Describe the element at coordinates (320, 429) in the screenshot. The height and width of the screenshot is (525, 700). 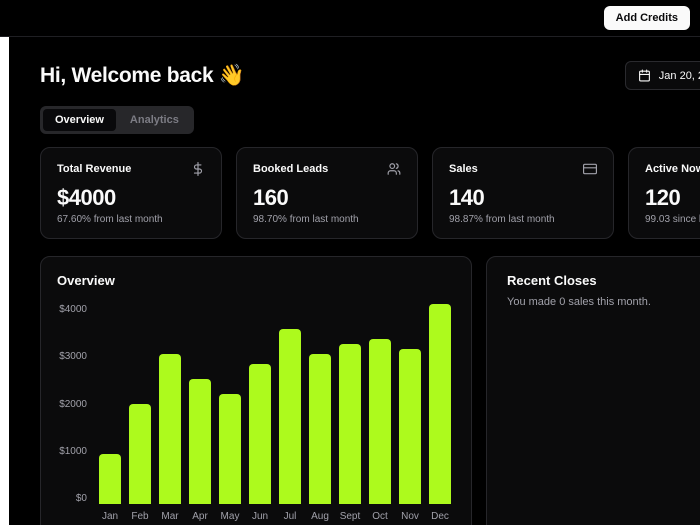
I see `bar-aug` at that location.